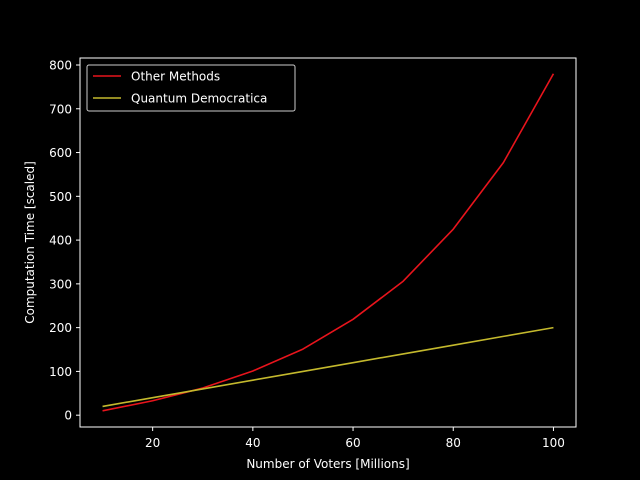  Describe the element at coordinates (175, 77) in the screenshot. I see `legend-label-other-methods: Other Methods` at that location.